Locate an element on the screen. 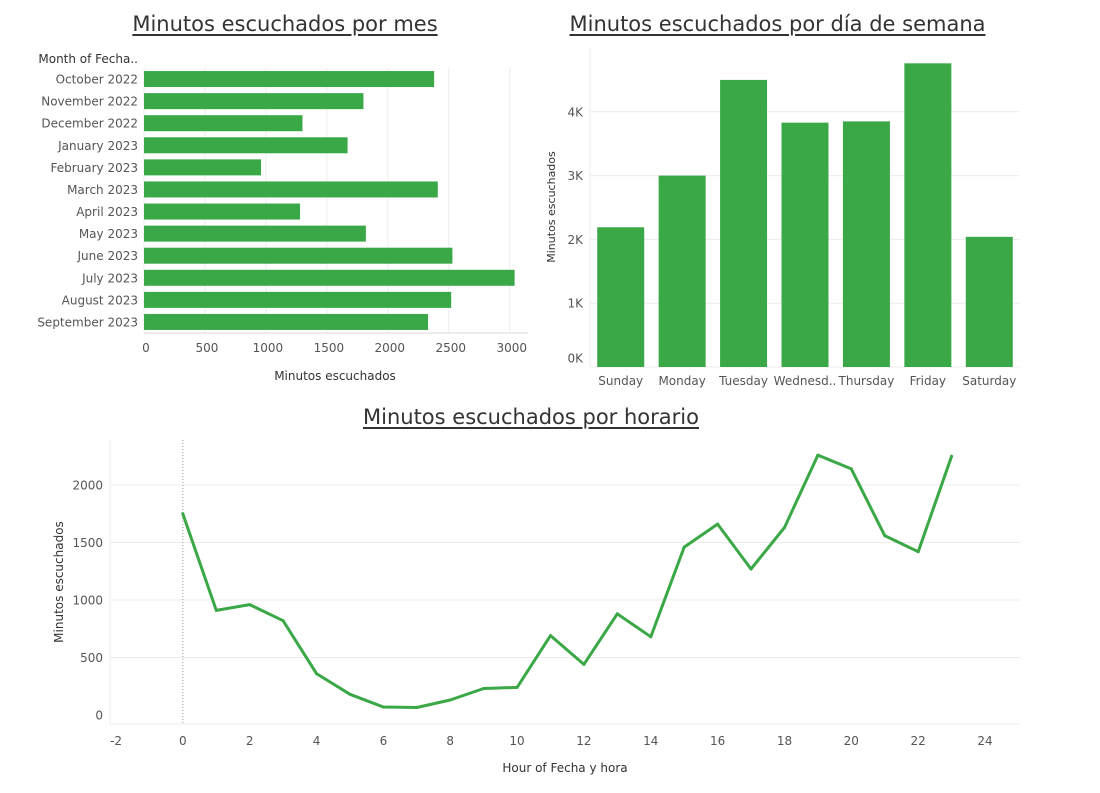 The height and width of the screenshot is (793, 1100). x-tick-label: 3000 is located at coordinates (511, 348).